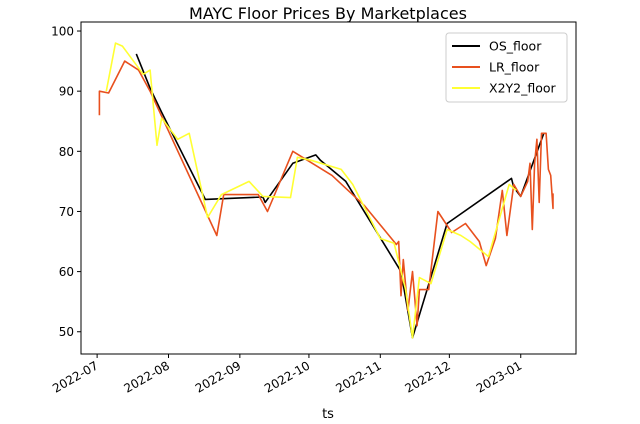  What do you see at coordinates (328, 13) in the screenshot?
I see `chart-title: MAYC Floor Prices By Marketplaces` at bounding box center [328, 13].